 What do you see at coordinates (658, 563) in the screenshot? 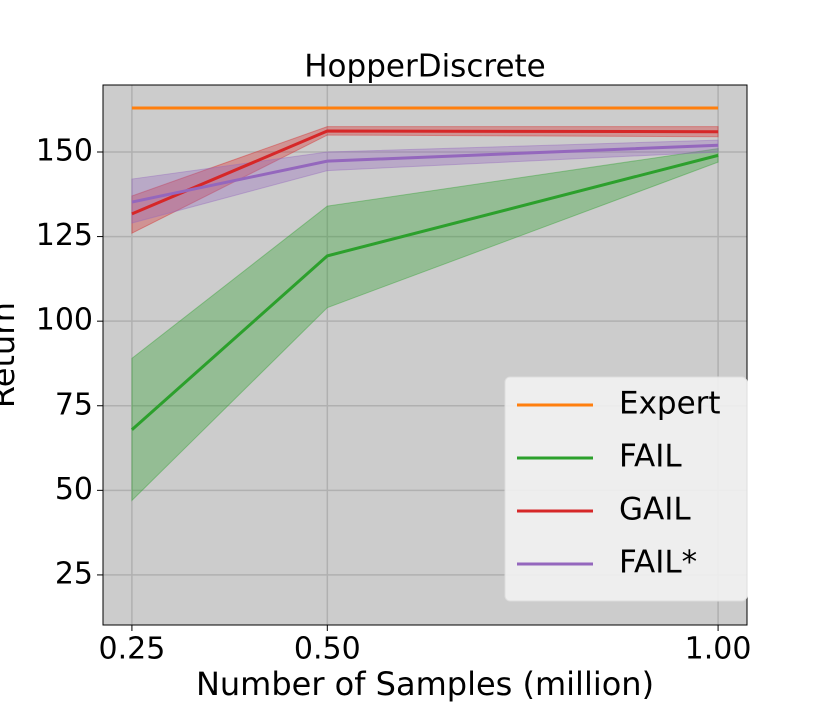
I see `legend-label: FAIL*` at bounding box center [658, 563].